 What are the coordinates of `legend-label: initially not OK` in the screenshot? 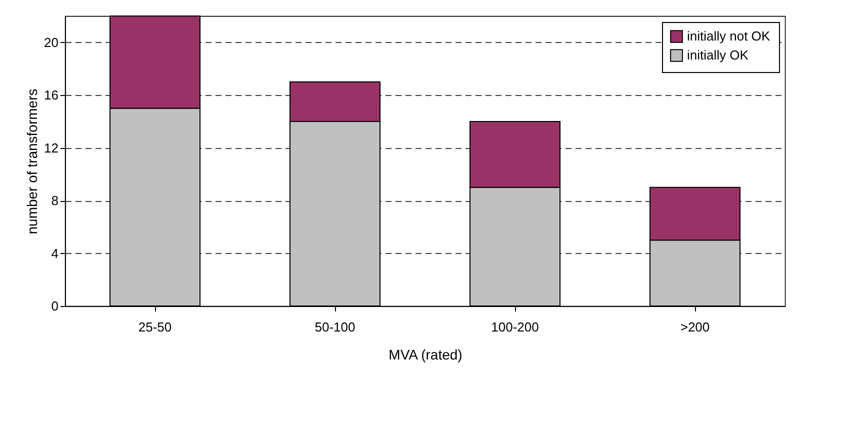 It's located at (728, 36).